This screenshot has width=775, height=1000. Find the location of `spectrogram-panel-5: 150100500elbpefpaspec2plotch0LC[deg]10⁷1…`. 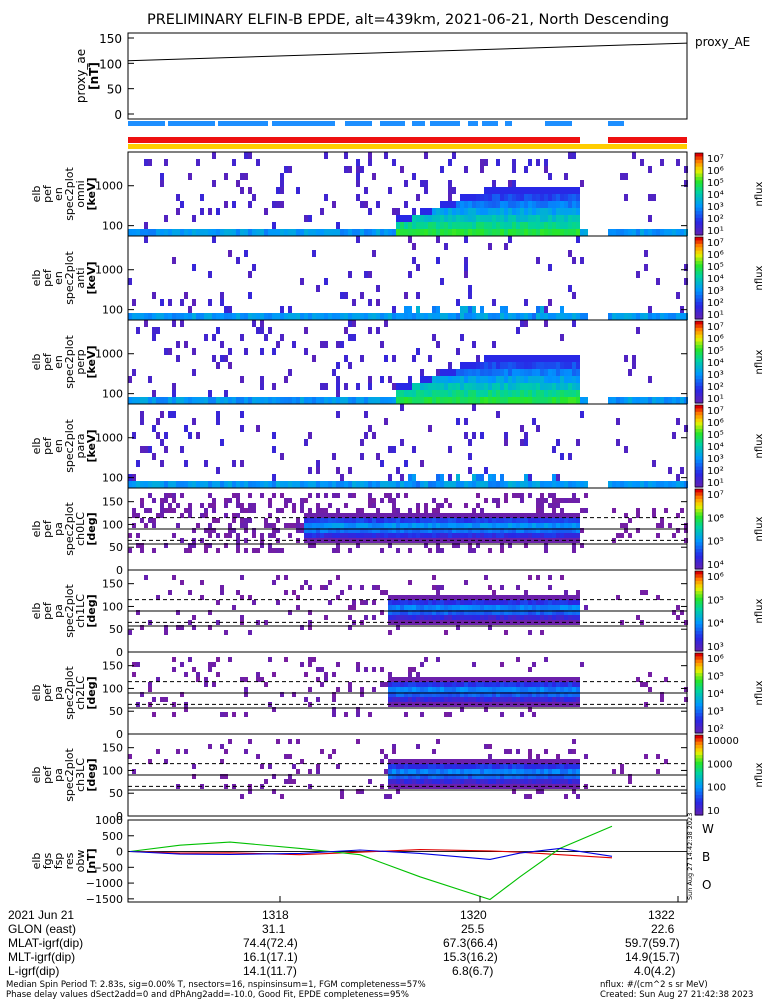

spectrogram-panel-5: 150100500elbpefpaspec2plotch0LC[deg]10⁷1… is located at coordinates (397, 532).